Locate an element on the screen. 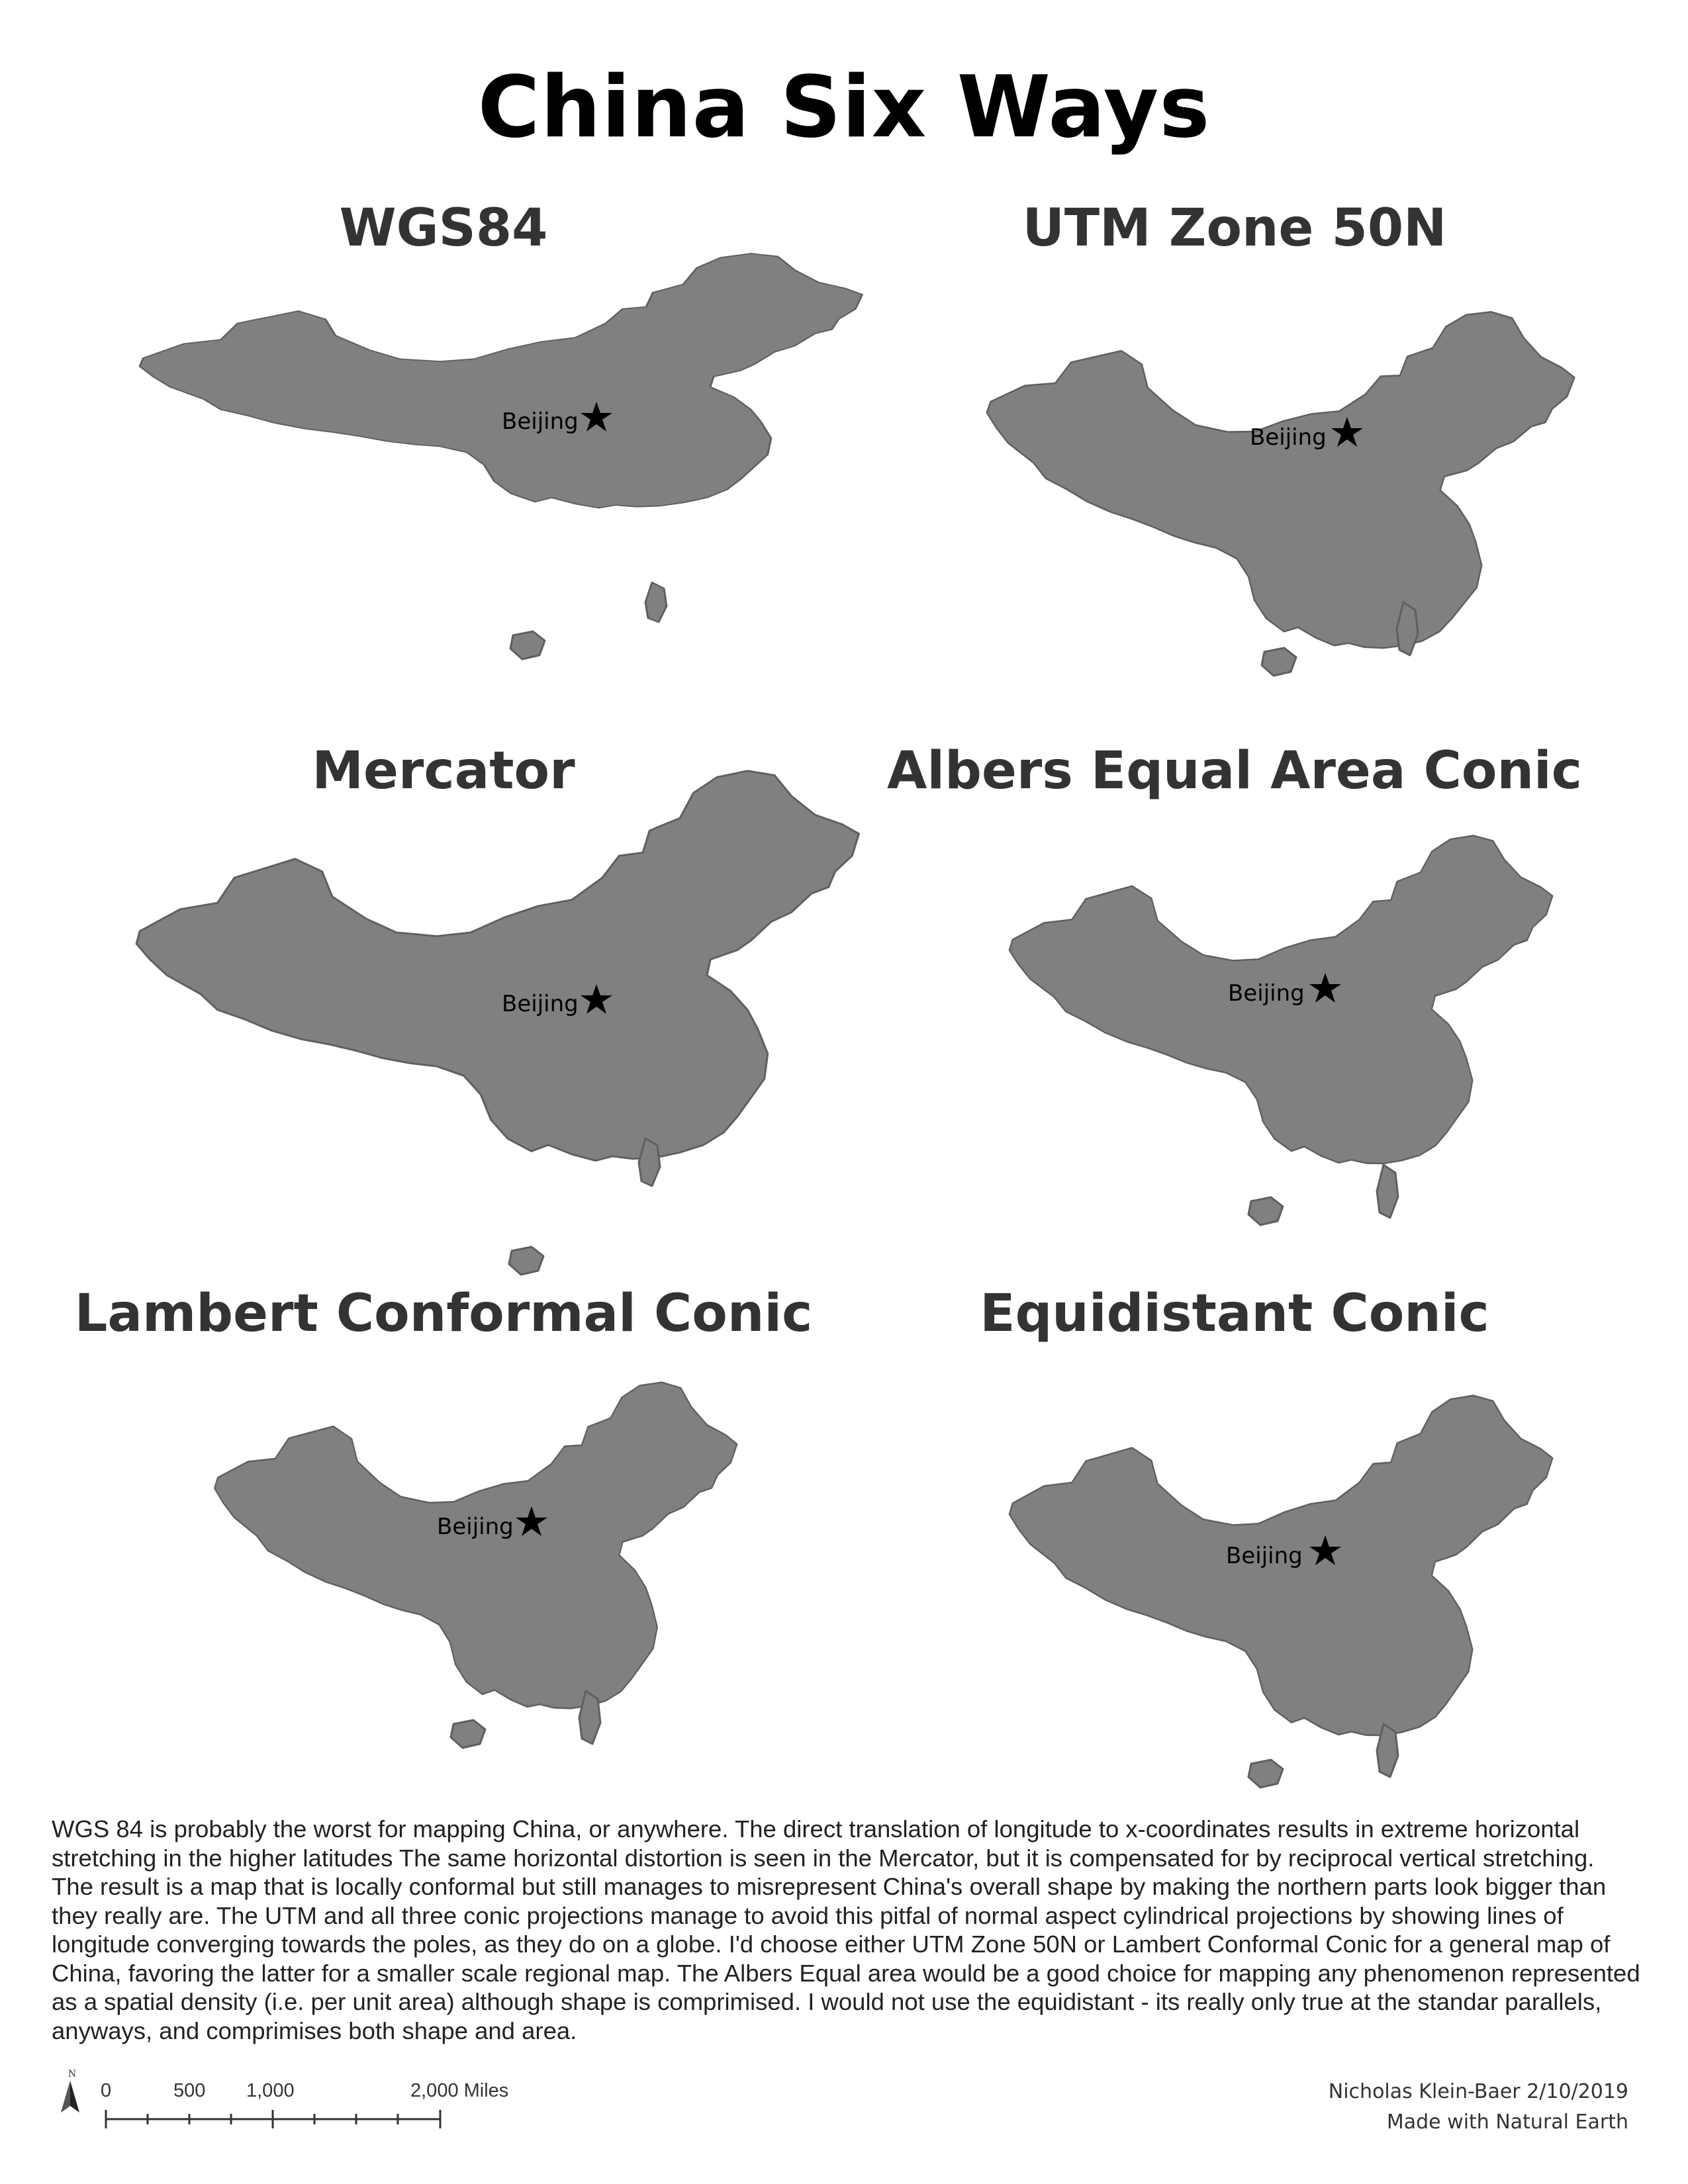 The image size is (1688, 2184). scale-label-0: 0 is located at coordinates (106, 2090).